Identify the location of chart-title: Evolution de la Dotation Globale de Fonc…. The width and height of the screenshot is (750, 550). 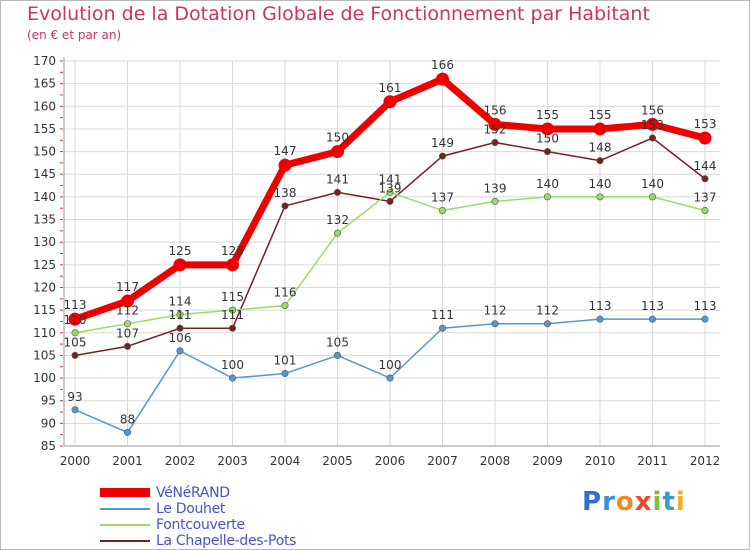
(338, 14).